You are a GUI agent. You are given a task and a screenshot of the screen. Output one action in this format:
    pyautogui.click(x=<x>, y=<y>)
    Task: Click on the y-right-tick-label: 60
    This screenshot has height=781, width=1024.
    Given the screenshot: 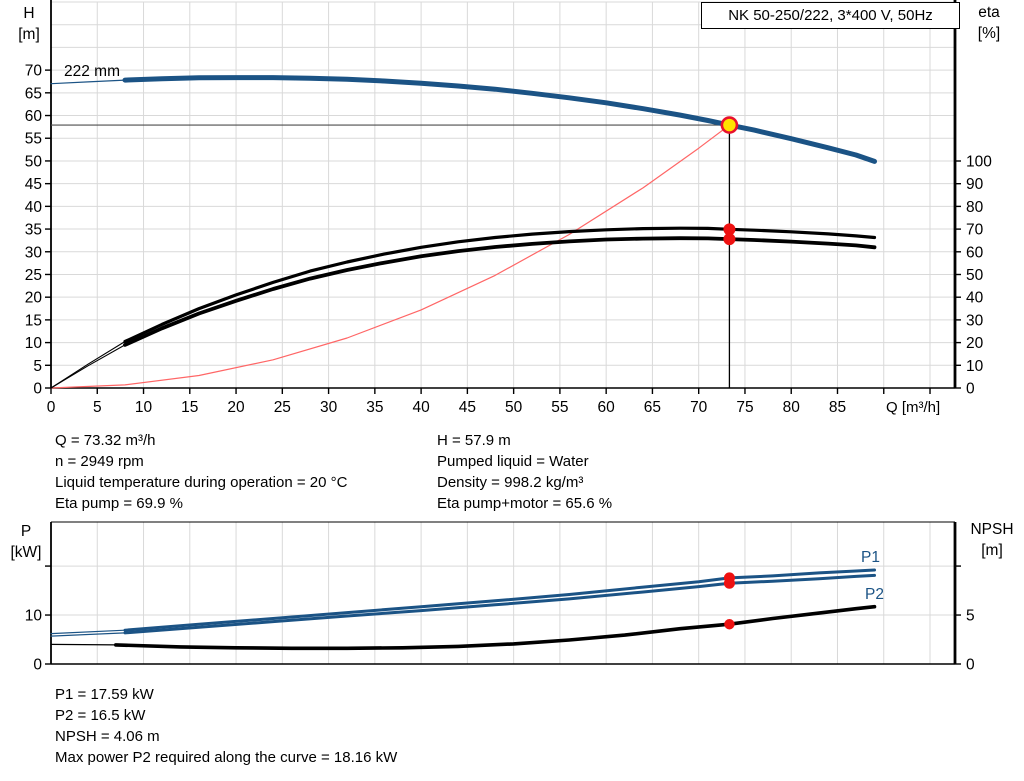 What is the action you would take?
    pyautogui.click(x=975, y=252)
    